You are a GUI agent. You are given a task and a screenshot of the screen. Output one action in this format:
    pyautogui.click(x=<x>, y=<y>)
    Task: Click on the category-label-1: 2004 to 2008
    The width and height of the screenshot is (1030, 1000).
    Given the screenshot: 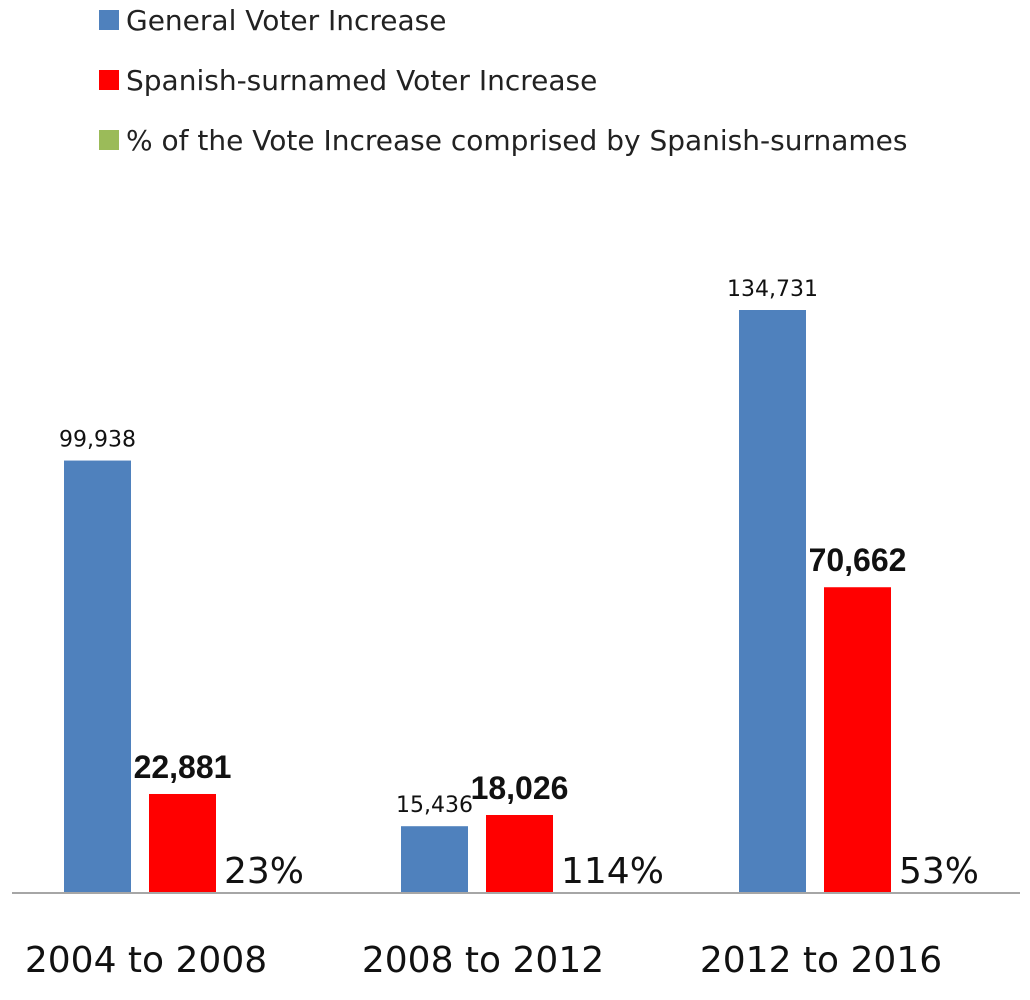 What is the action you would take?
    pyautogui.click(x=146, y=960)
    